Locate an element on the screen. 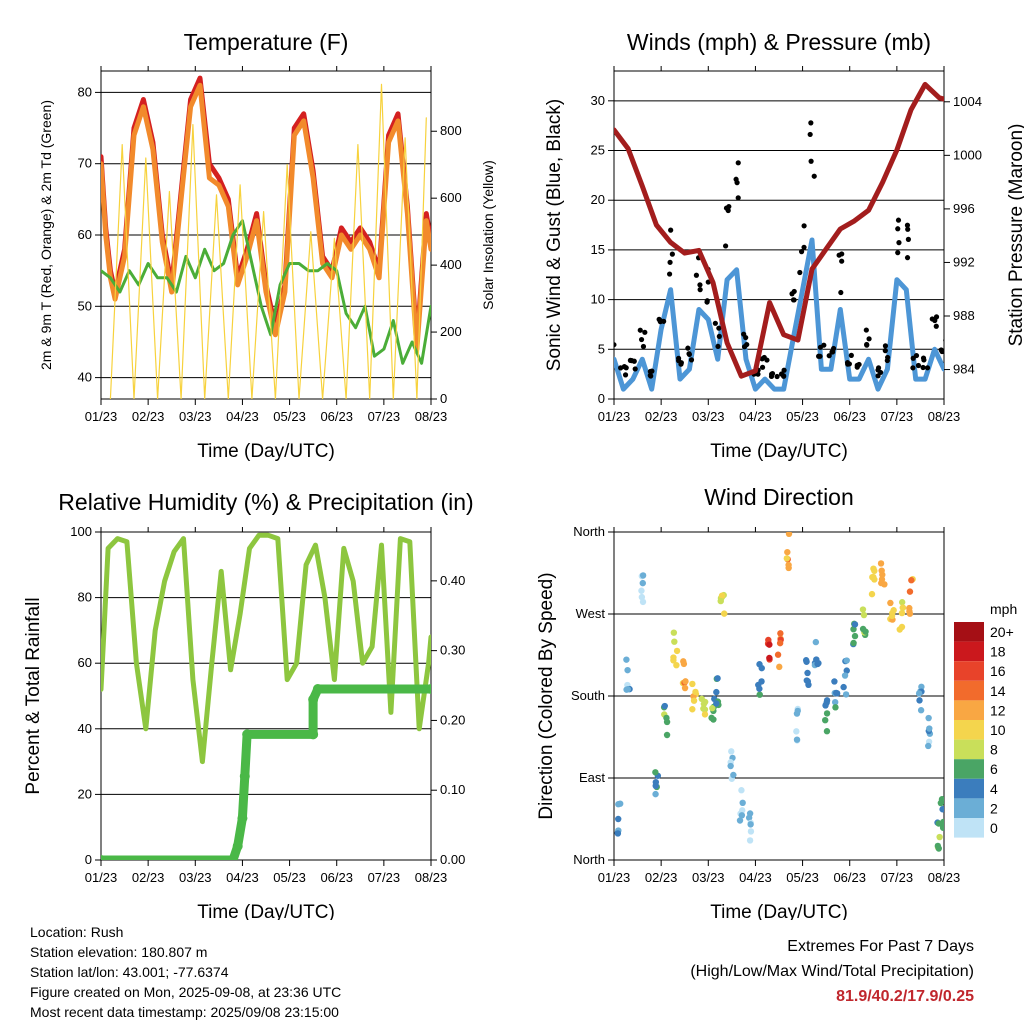 This screenshot has width=1024, height=1024. station-elevation: Station elevation: 180.807 m is located at coordinates (119, 952).